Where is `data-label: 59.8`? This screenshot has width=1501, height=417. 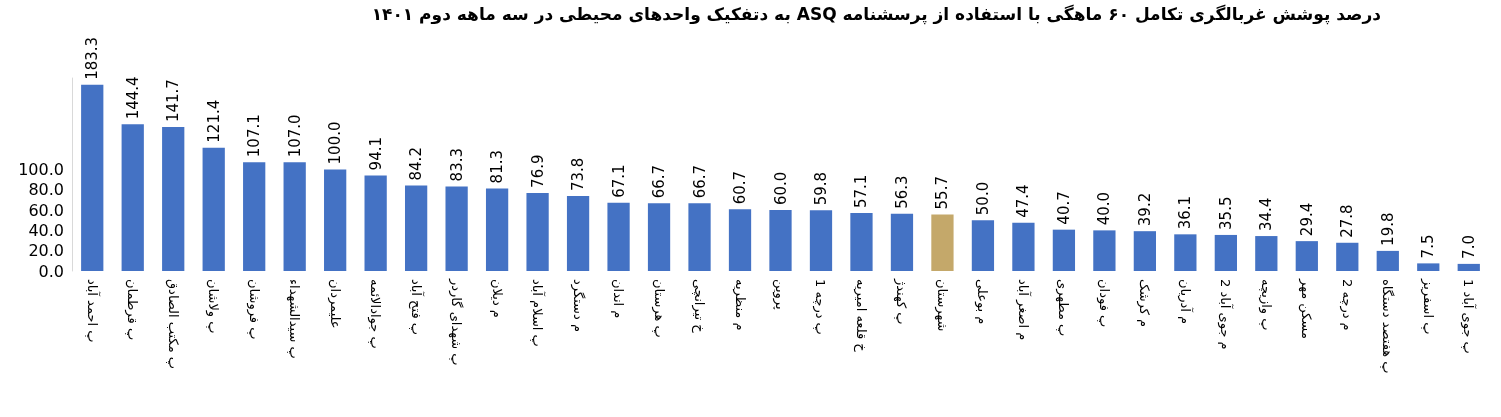
data-label: 59.8 is located at coordinates (820, 188).